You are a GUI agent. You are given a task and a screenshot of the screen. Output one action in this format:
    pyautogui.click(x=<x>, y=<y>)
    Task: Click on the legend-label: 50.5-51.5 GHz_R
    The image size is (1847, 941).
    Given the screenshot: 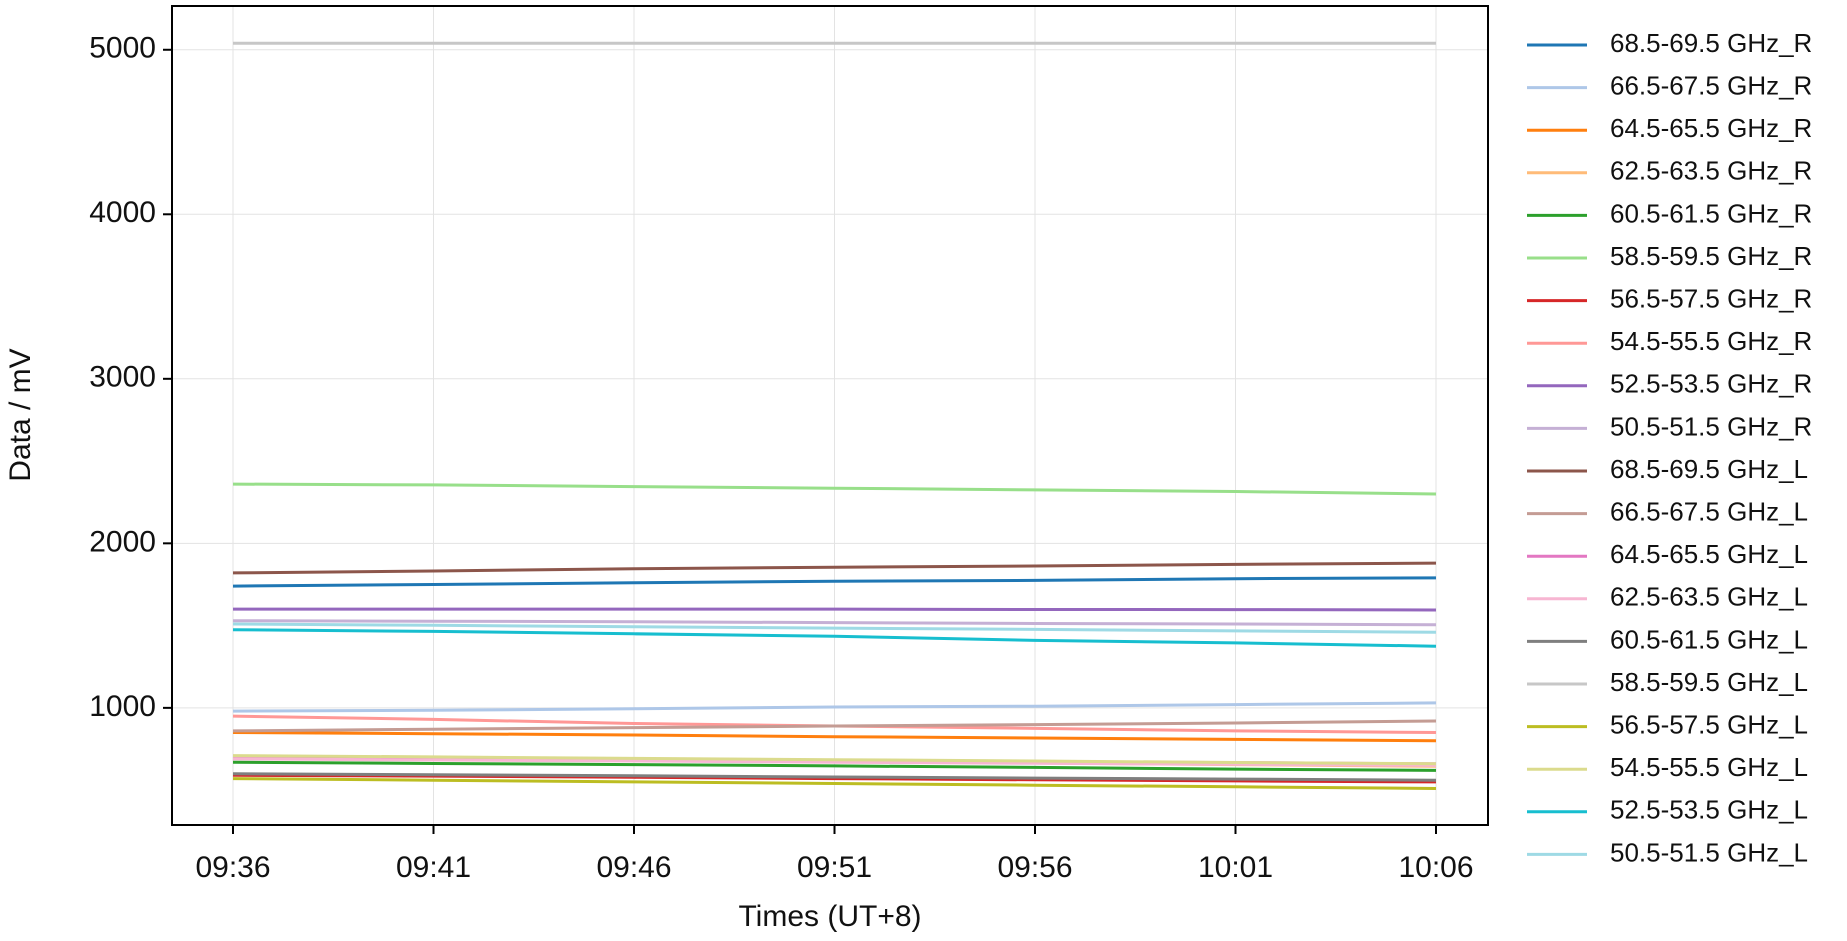 What is the action you would take?
    pyautogui.click(x=1711, y=426)
    